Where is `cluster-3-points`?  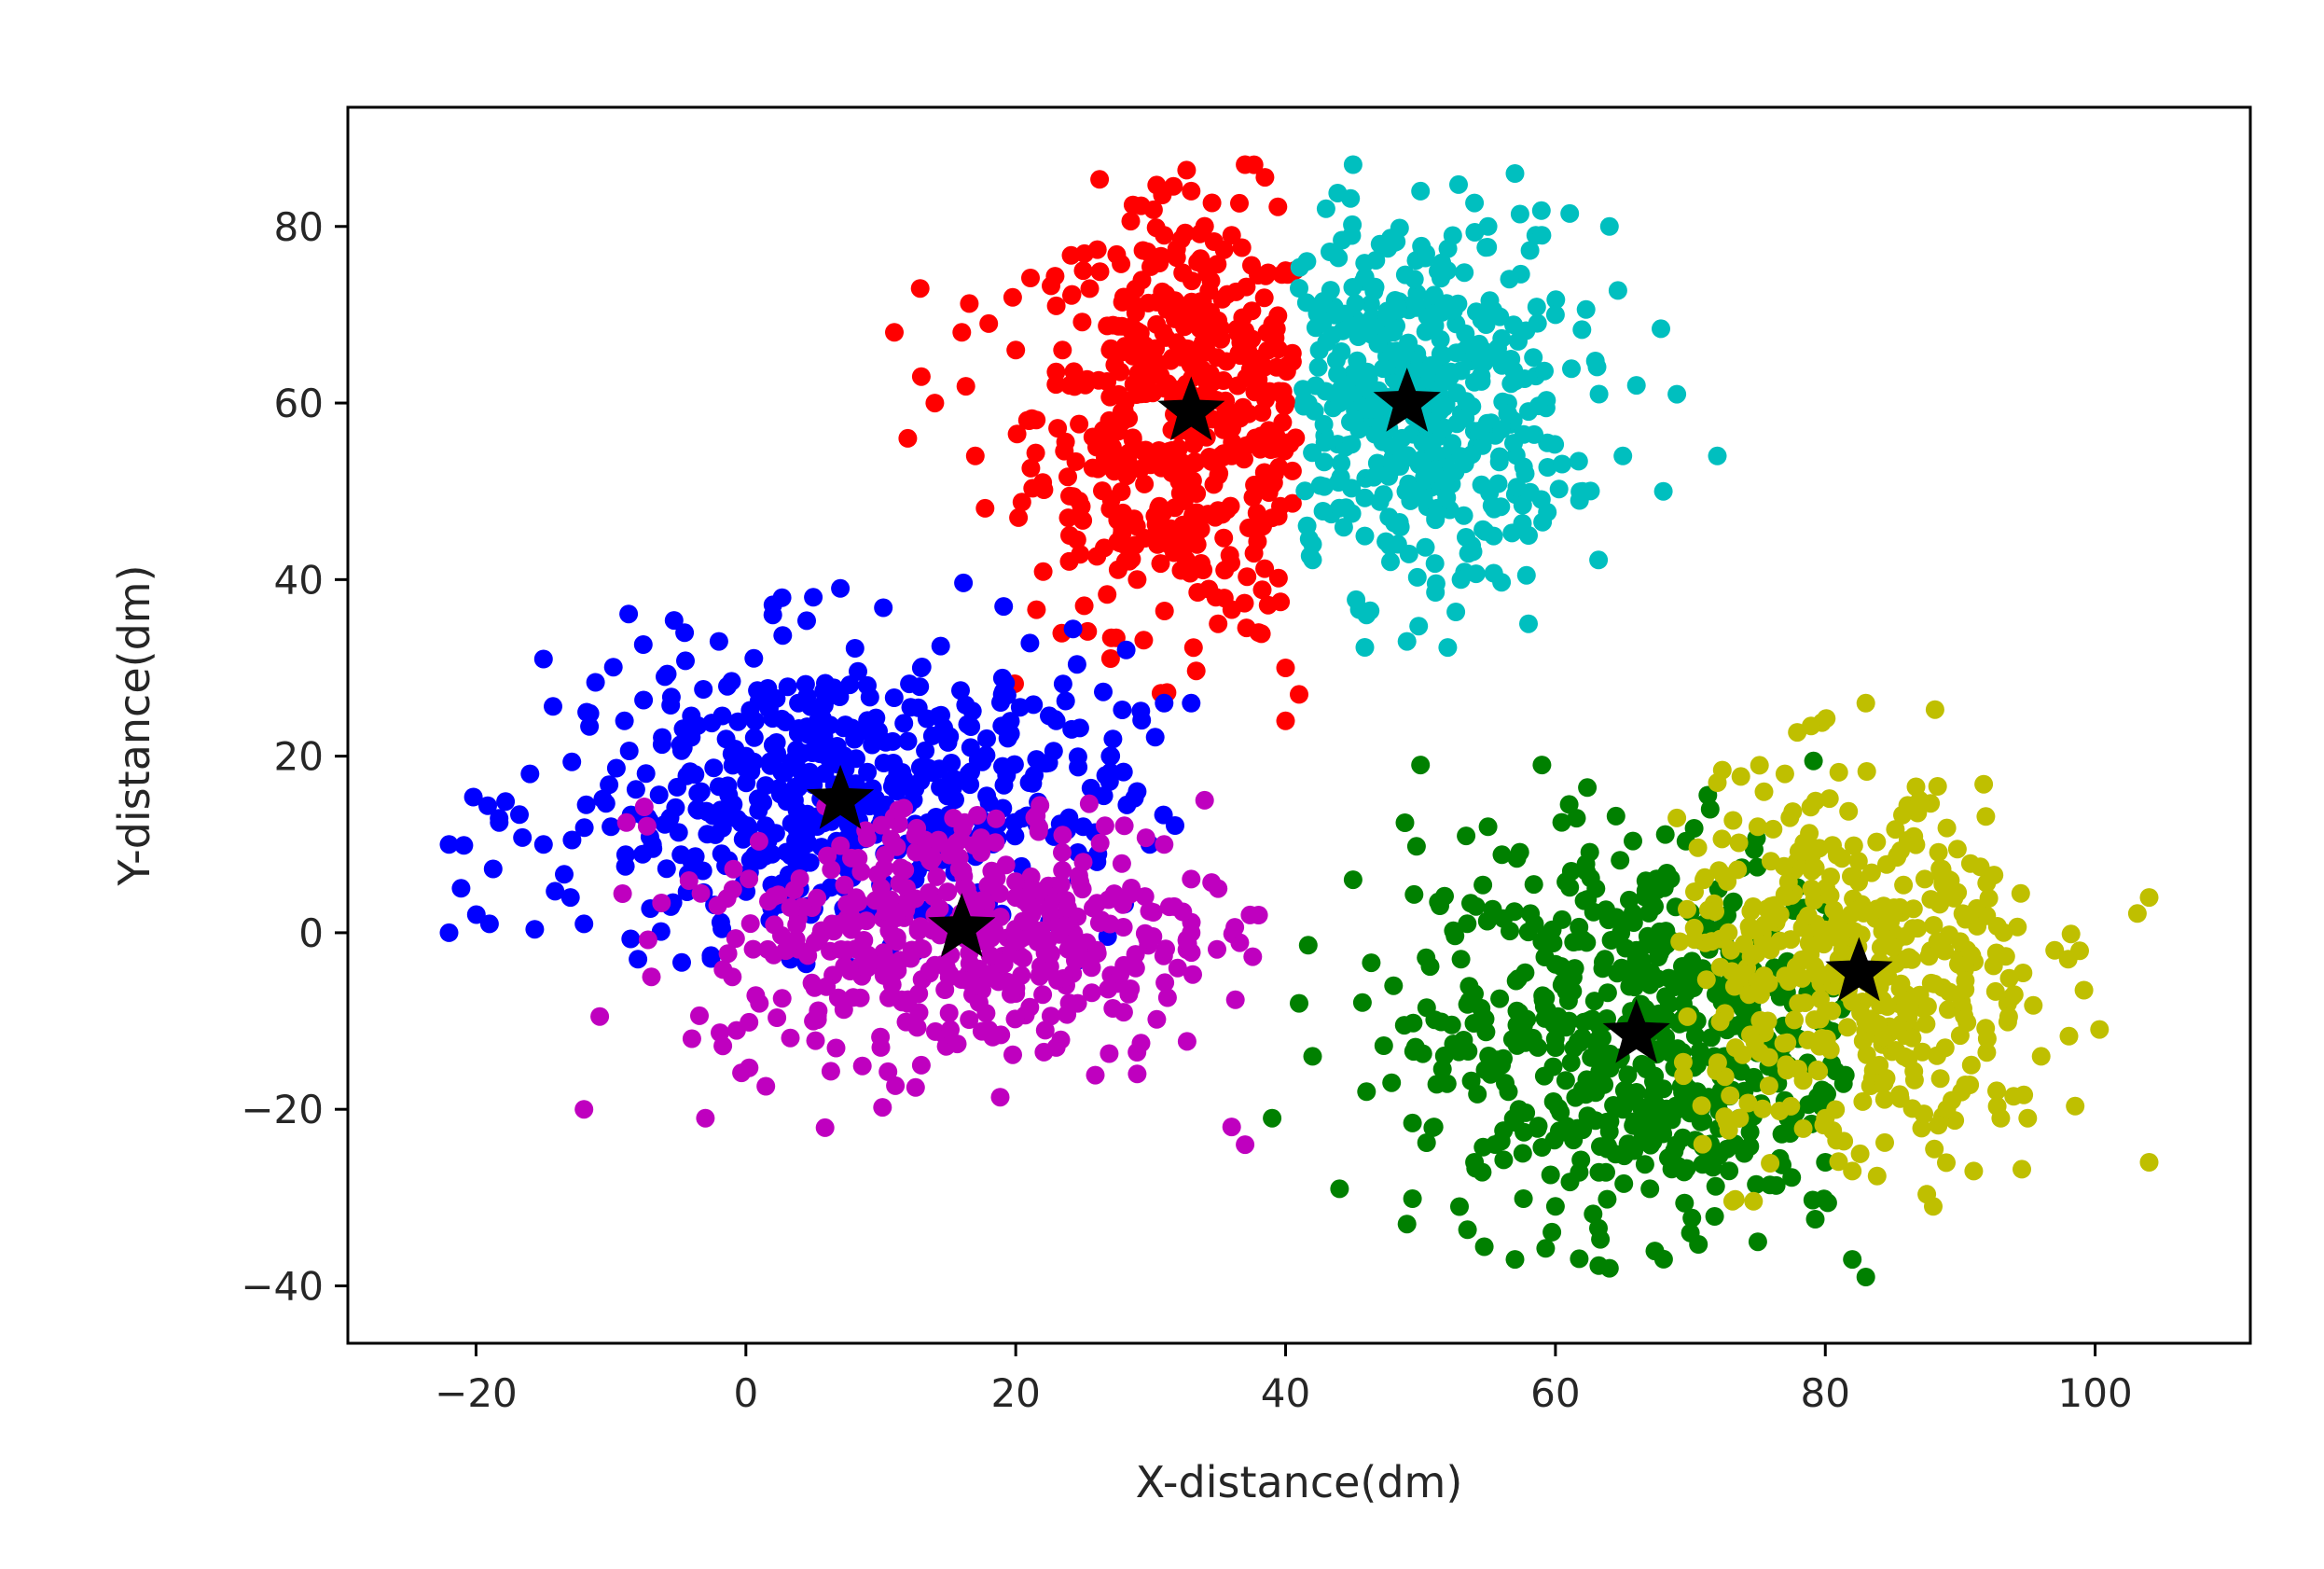 cluster-3-points is located at coordinates (921, 973).